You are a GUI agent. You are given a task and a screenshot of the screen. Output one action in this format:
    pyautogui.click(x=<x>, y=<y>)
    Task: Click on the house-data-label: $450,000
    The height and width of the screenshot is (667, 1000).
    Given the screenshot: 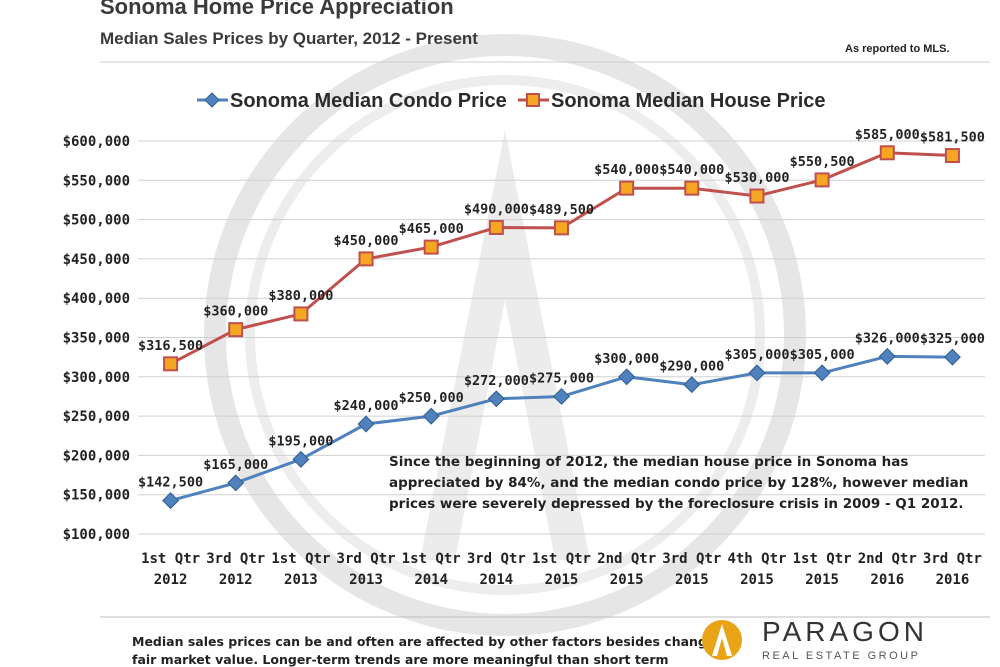 What is the action you would take?
    pyautogui.click(x=366, y=241)
    